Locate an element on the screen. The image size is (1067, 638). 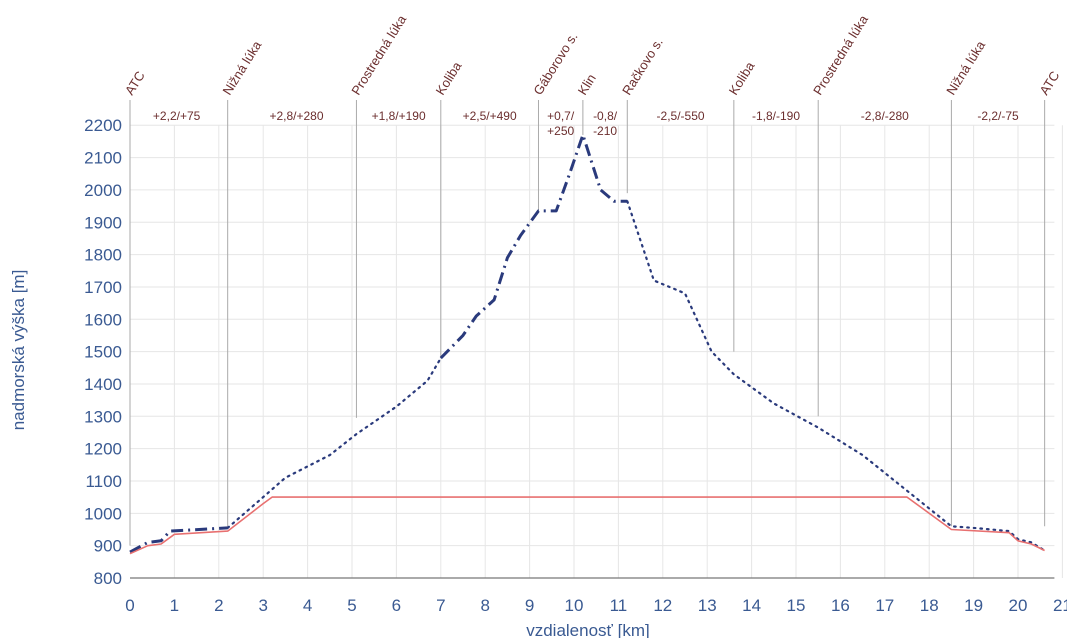
y-tick-label: 1300 is located at coordinates (103, 416).